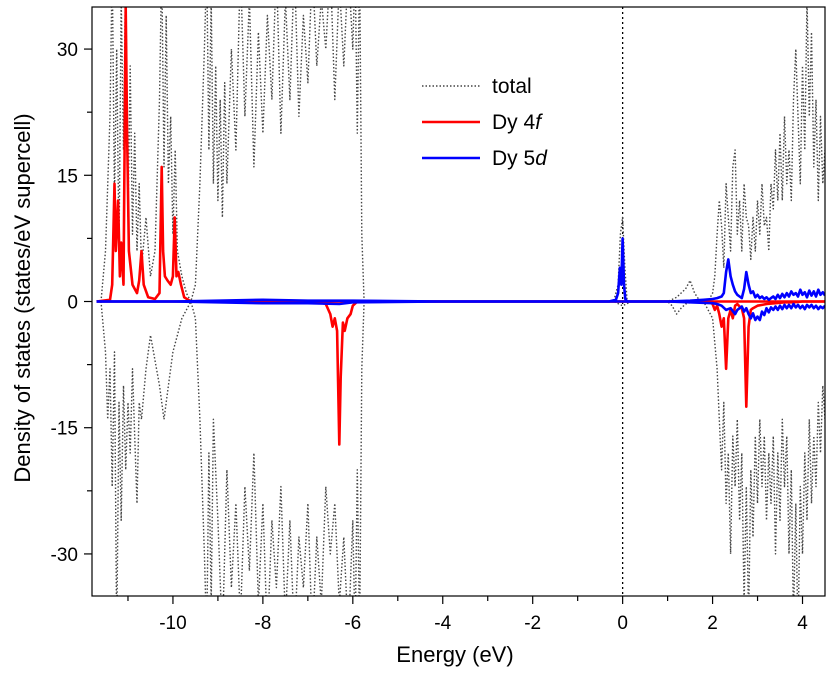  I want to click on y-tick-label: -30, so click(64, 555).